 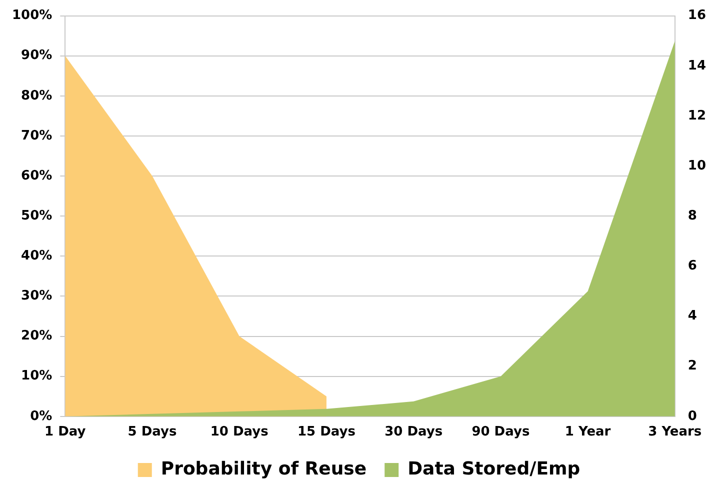 I want to click on y2-tick-label: 12, so click(x=697, y=116).